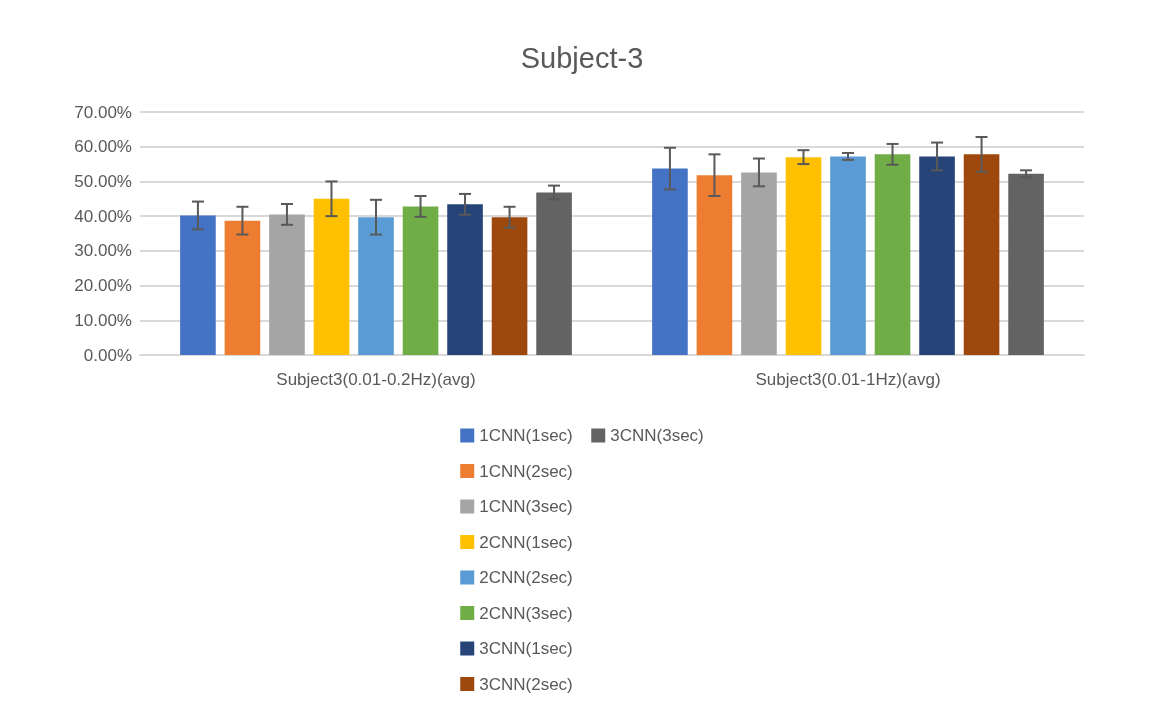 This screenshot has width=1164, height=704. I want to click on y-tick-label: 0.00%, so click(107, 355).